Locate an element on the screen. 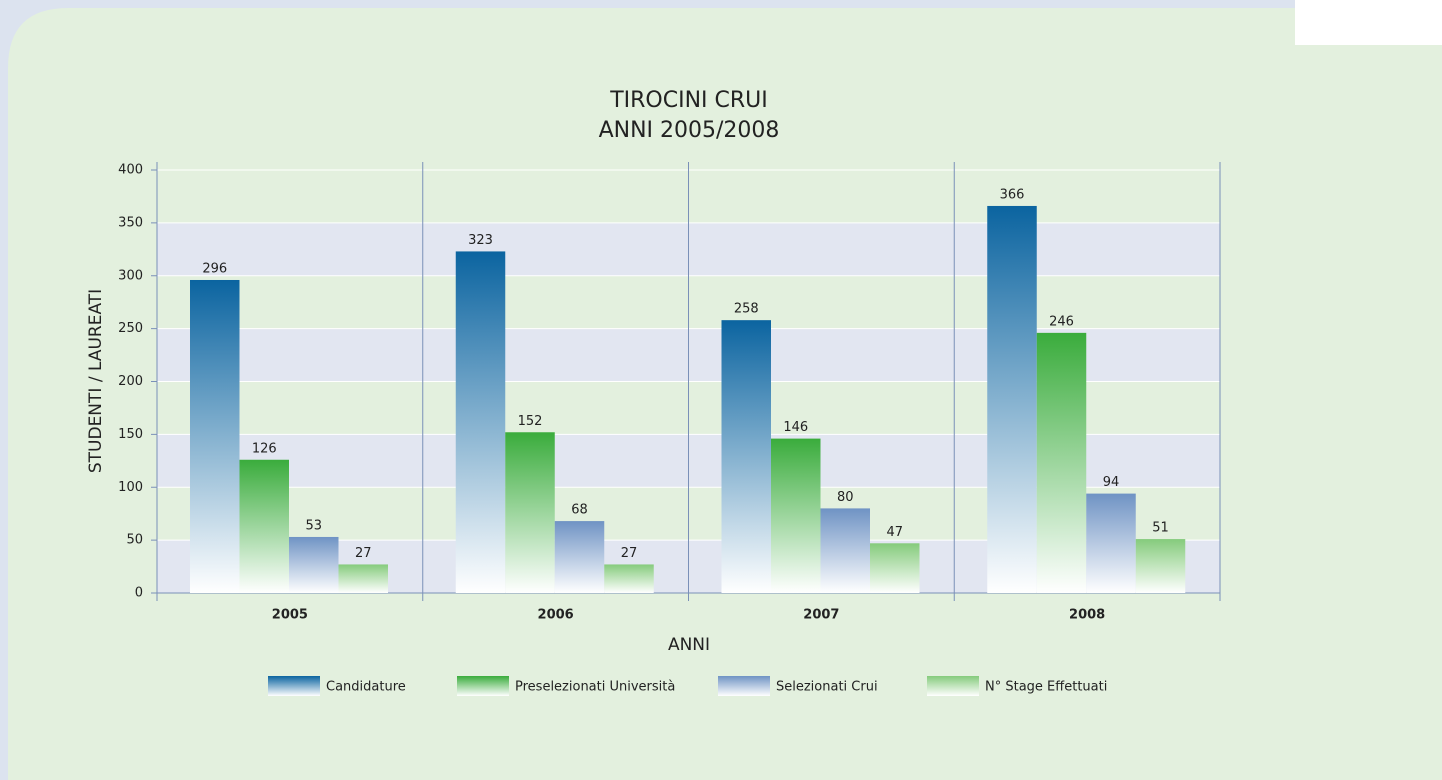  value-label: 53 is located at coordinates (313, 525).